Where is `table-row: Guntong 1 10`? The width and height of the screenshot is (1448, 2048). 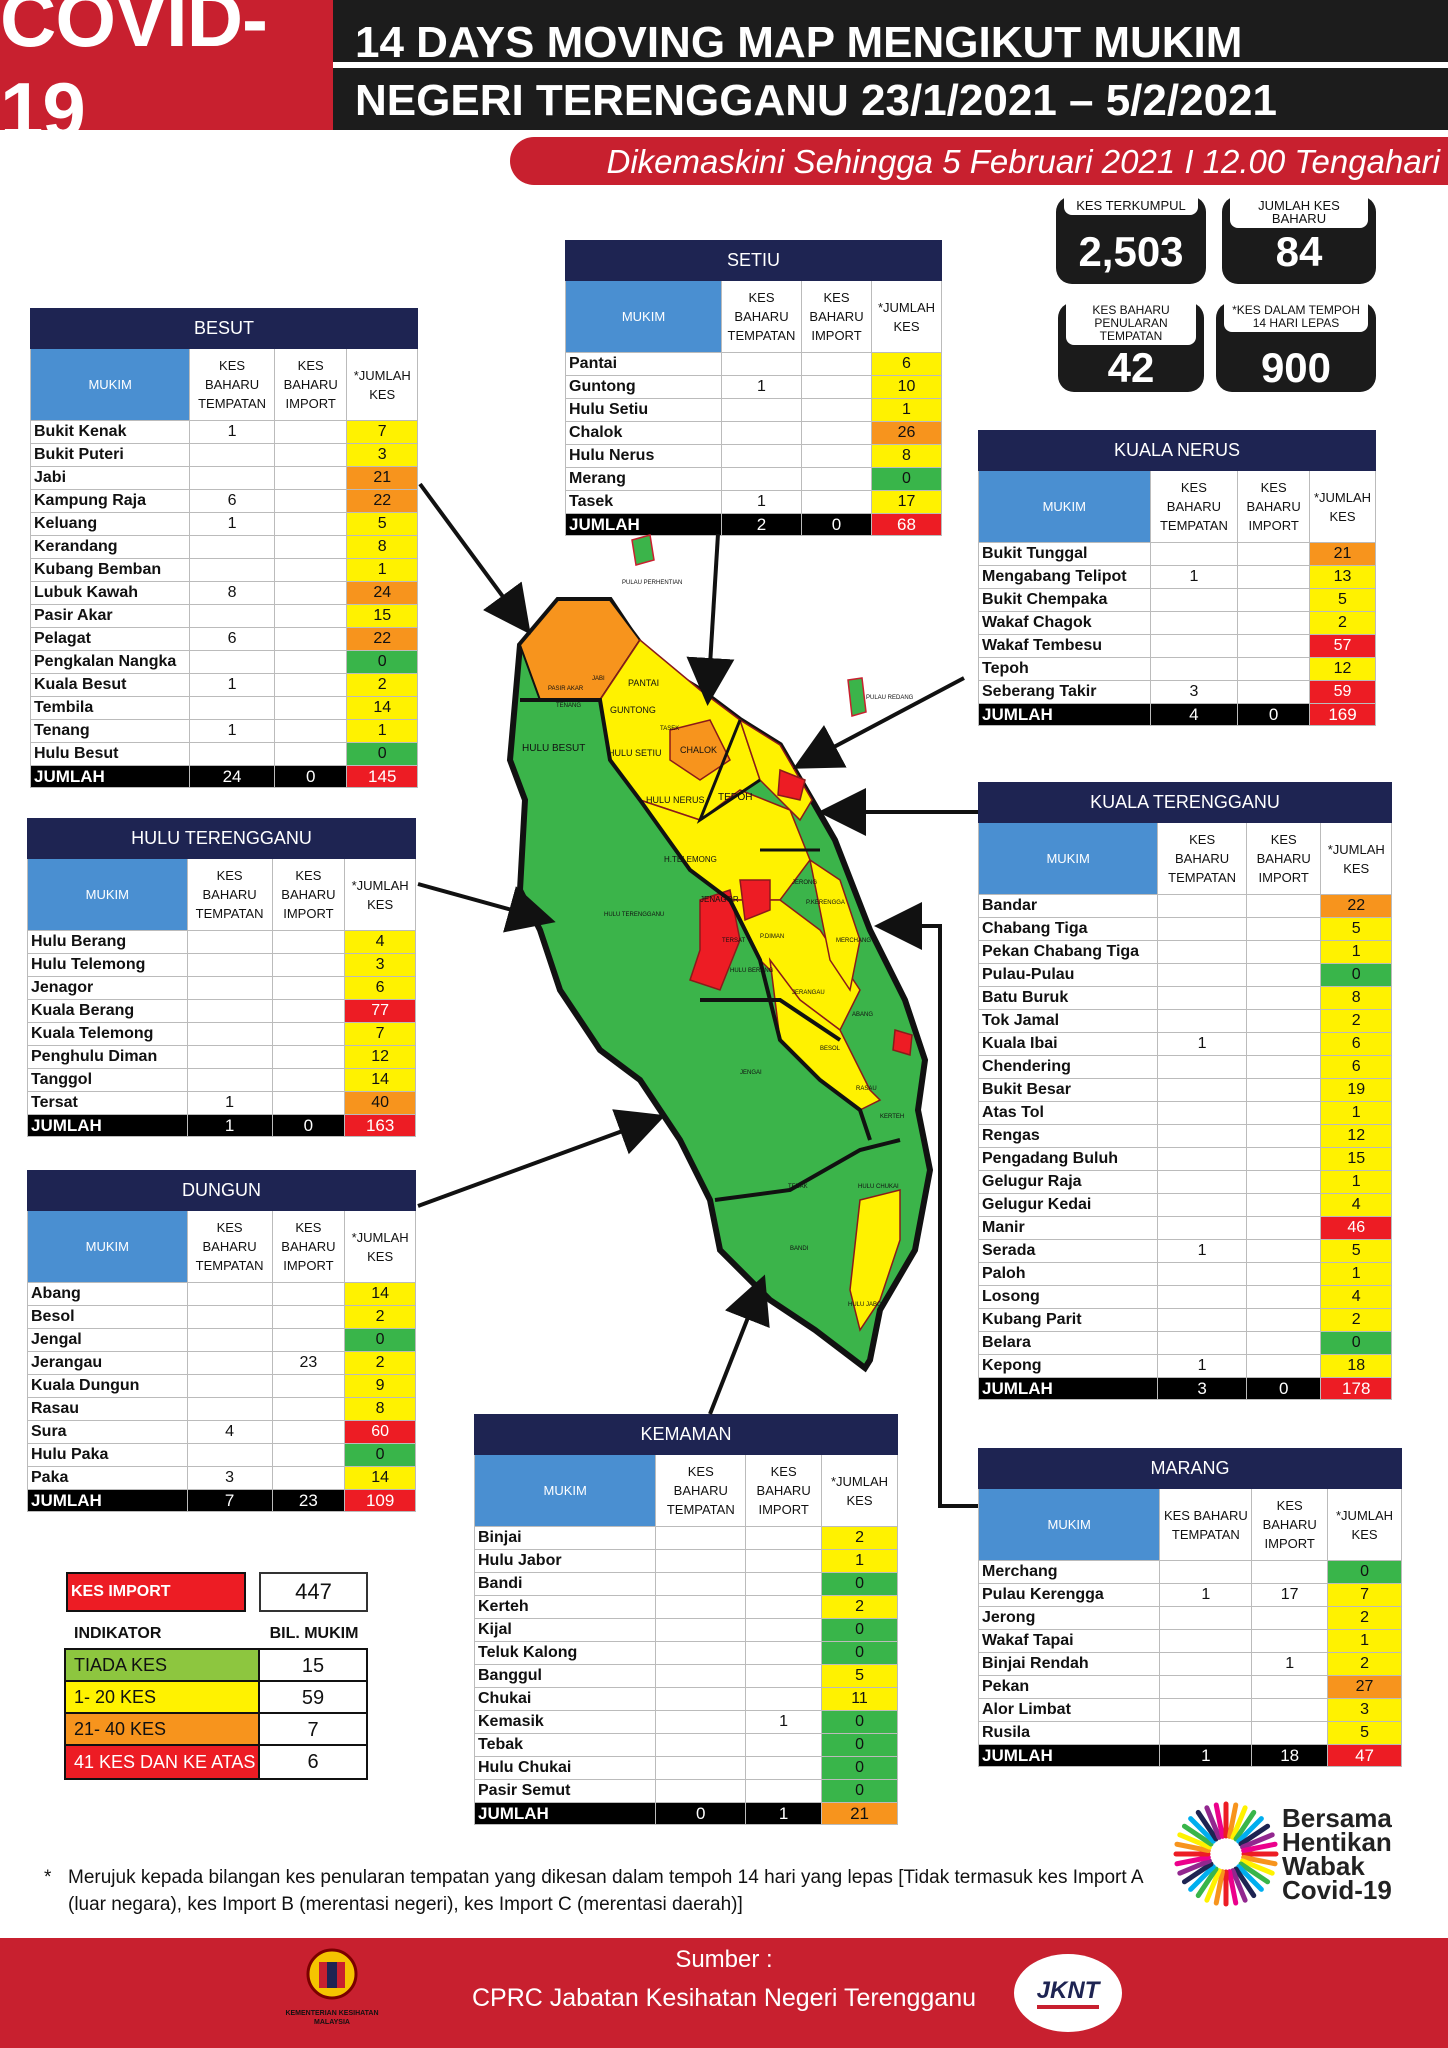 table-row: Guntong 1 10 is located at coordinates (753, 387).